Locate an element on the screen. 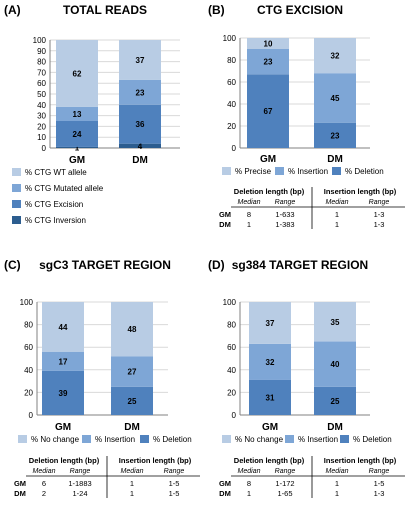  panel-label: (B) is located at coordinates (216, 10).